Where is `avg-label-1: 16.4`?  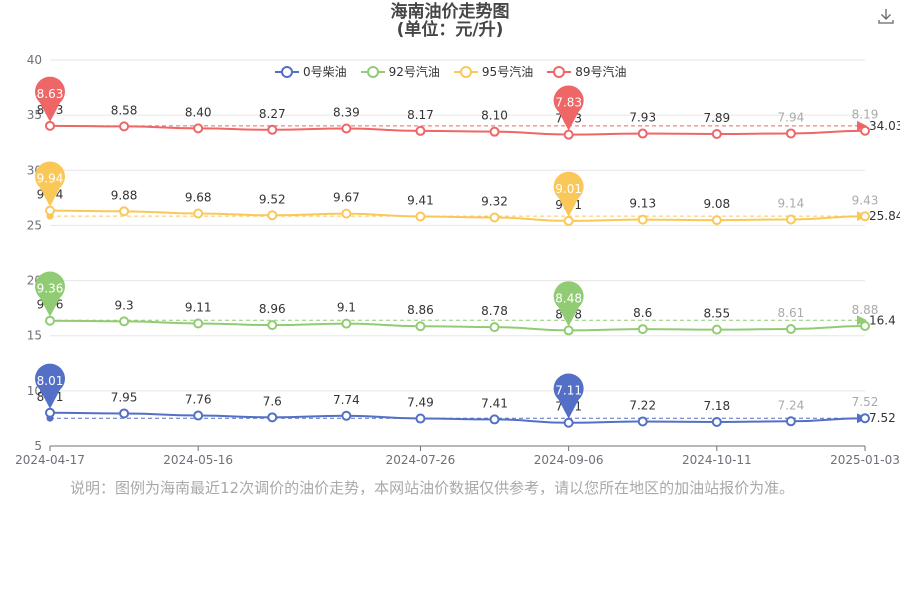 avg-label-1: 16.4 is located at coordinates (882, 320).